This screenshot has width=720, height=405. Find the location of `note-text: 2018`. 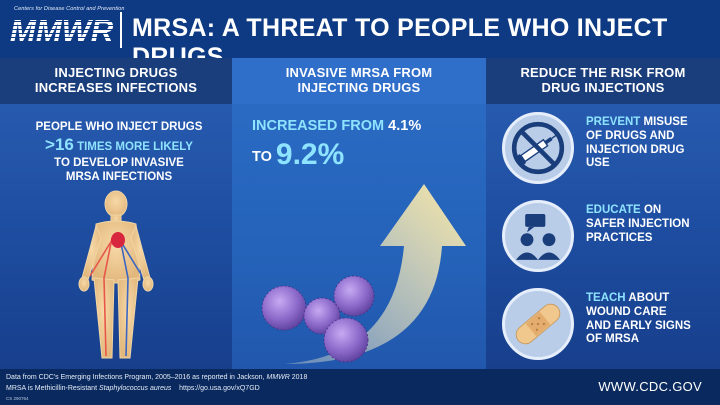

note-text: 2018 is located at coordinates (299, 377).